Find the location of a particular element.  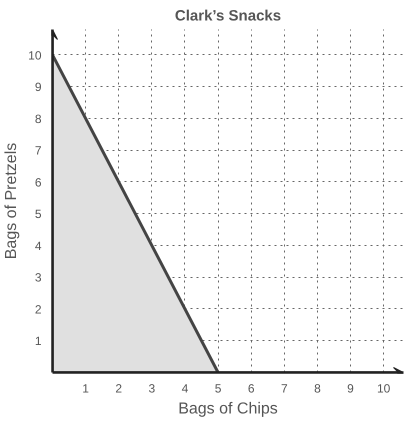

x-tick-label: 9 is located at coordinates (350, 389).